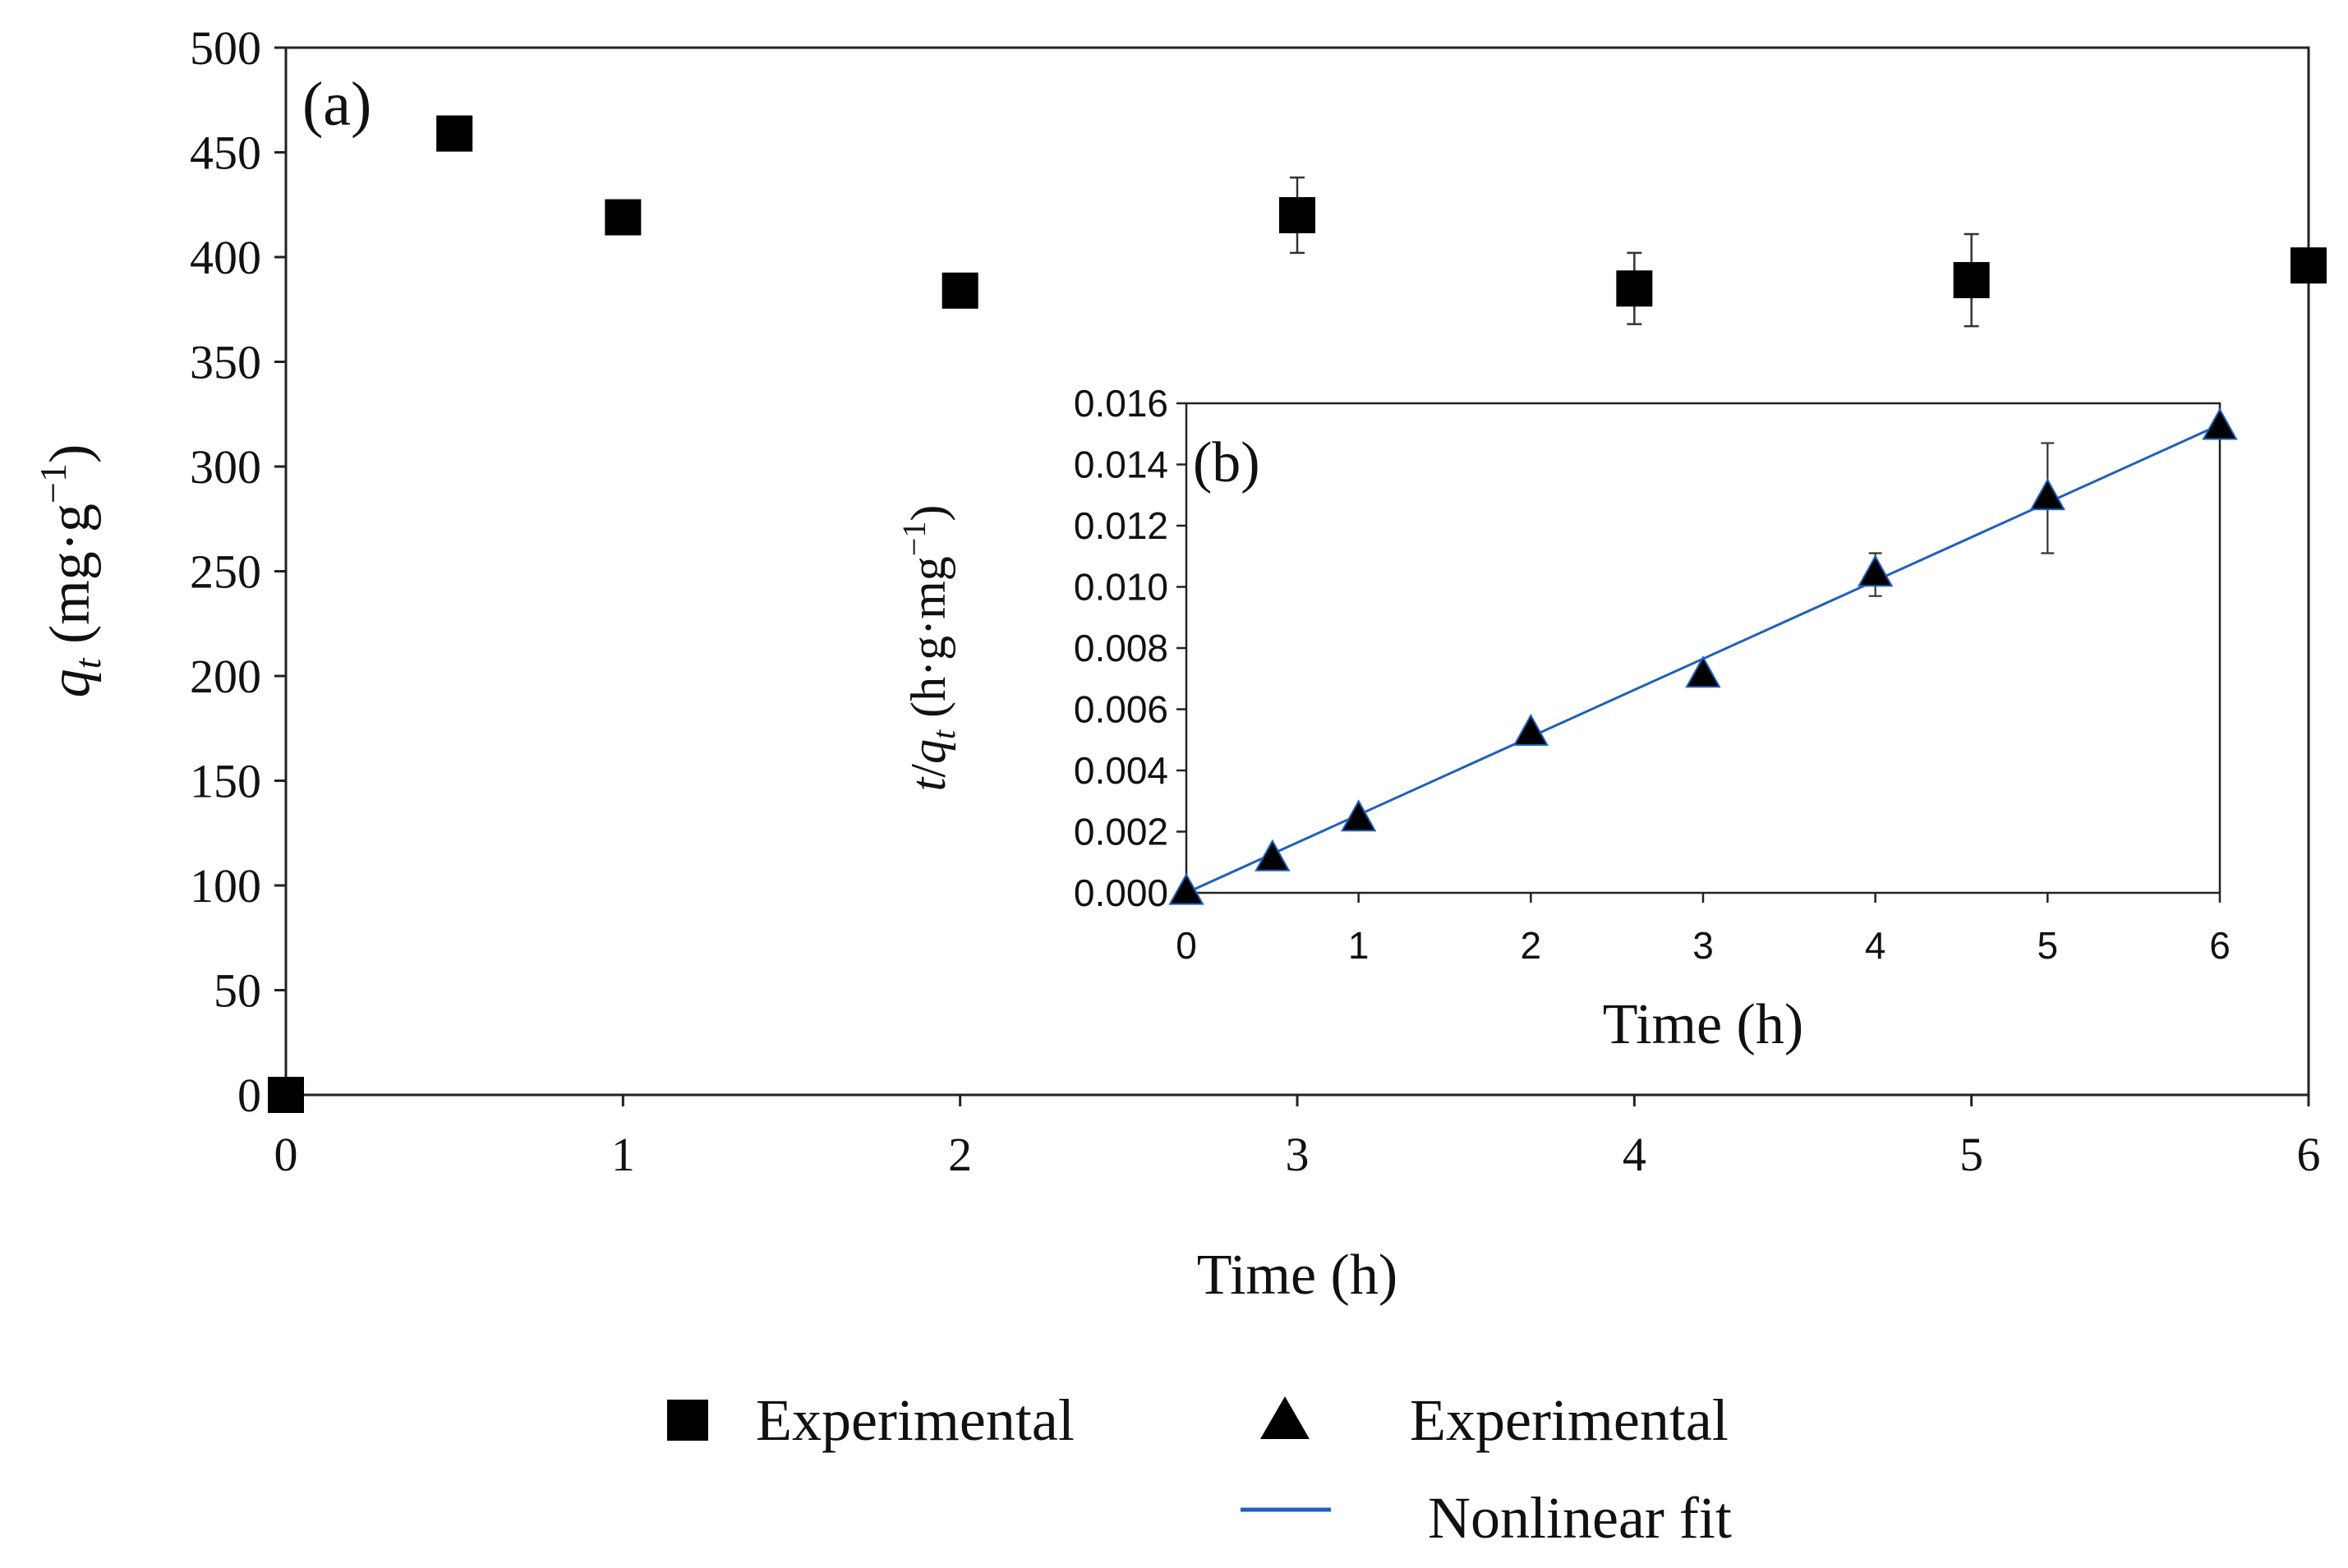  What do you see at coordinates (2220, 946) in the screenshot?
I see `inset-x-tick-label: 6` at bounding box center [2220, 946].